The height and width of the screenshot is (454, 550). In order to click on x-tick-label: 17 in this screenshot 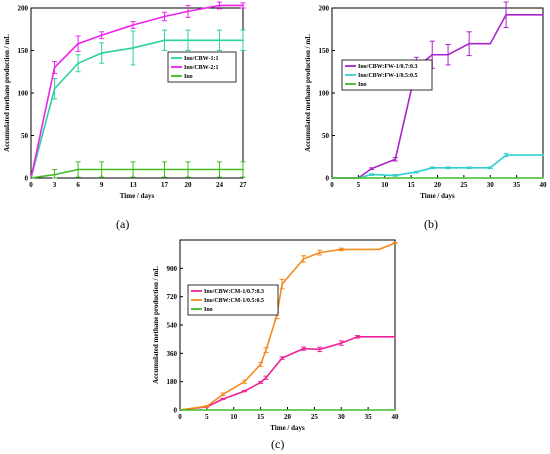, I will do `click(165, 185)`.